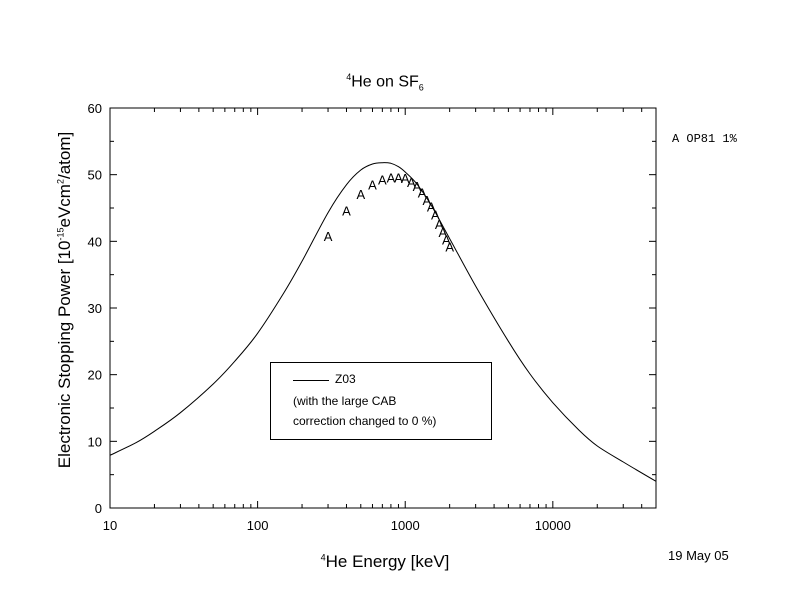  What do you see at coordinates (365, 421) in the screenshot?
I see `legend-note-line2: correction changed to 0 %)` at bounding box center [365, 421].